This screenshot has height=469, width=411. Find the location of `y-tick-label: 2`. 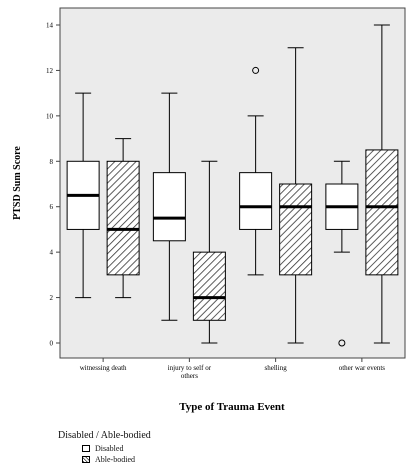

y-tick-label: 2 is located at coordinates (52, 298).